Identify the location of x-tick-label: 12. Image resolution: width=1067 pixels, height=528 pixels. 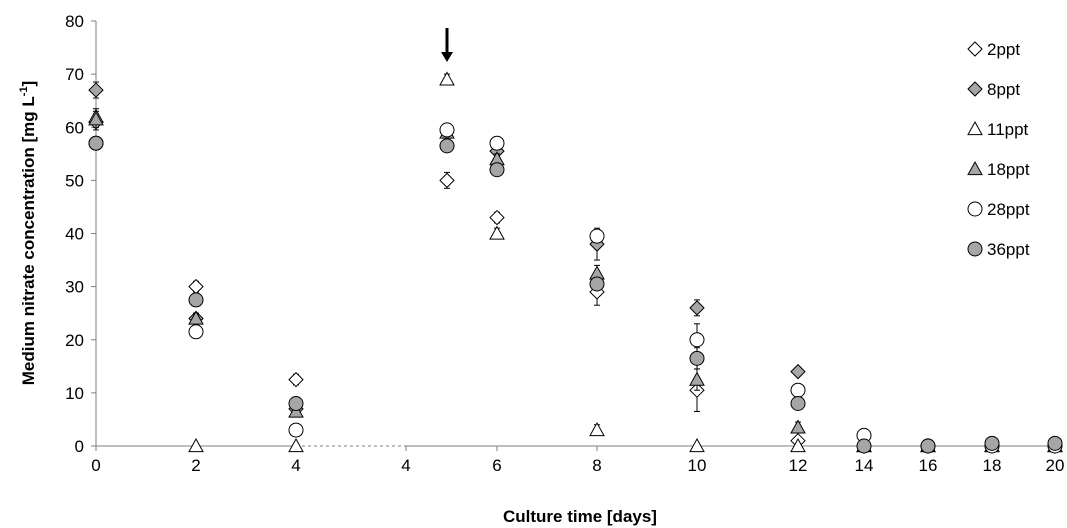
(798, 465).